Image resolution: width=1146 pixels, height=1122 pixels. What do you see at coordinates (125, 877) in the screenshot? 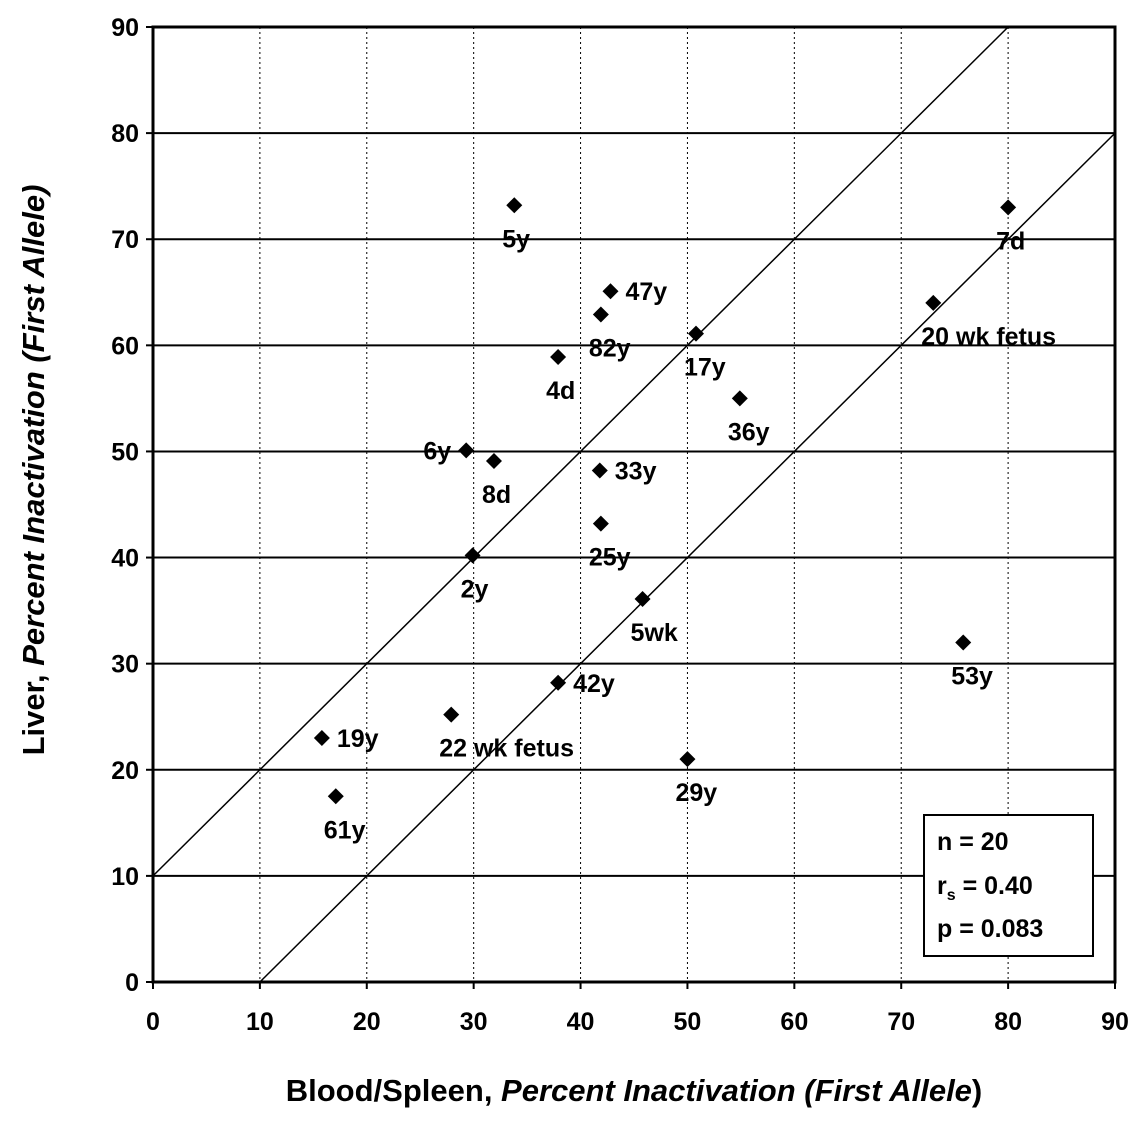
I see `y-tick-label: 10` at bounding box center [125, 877].